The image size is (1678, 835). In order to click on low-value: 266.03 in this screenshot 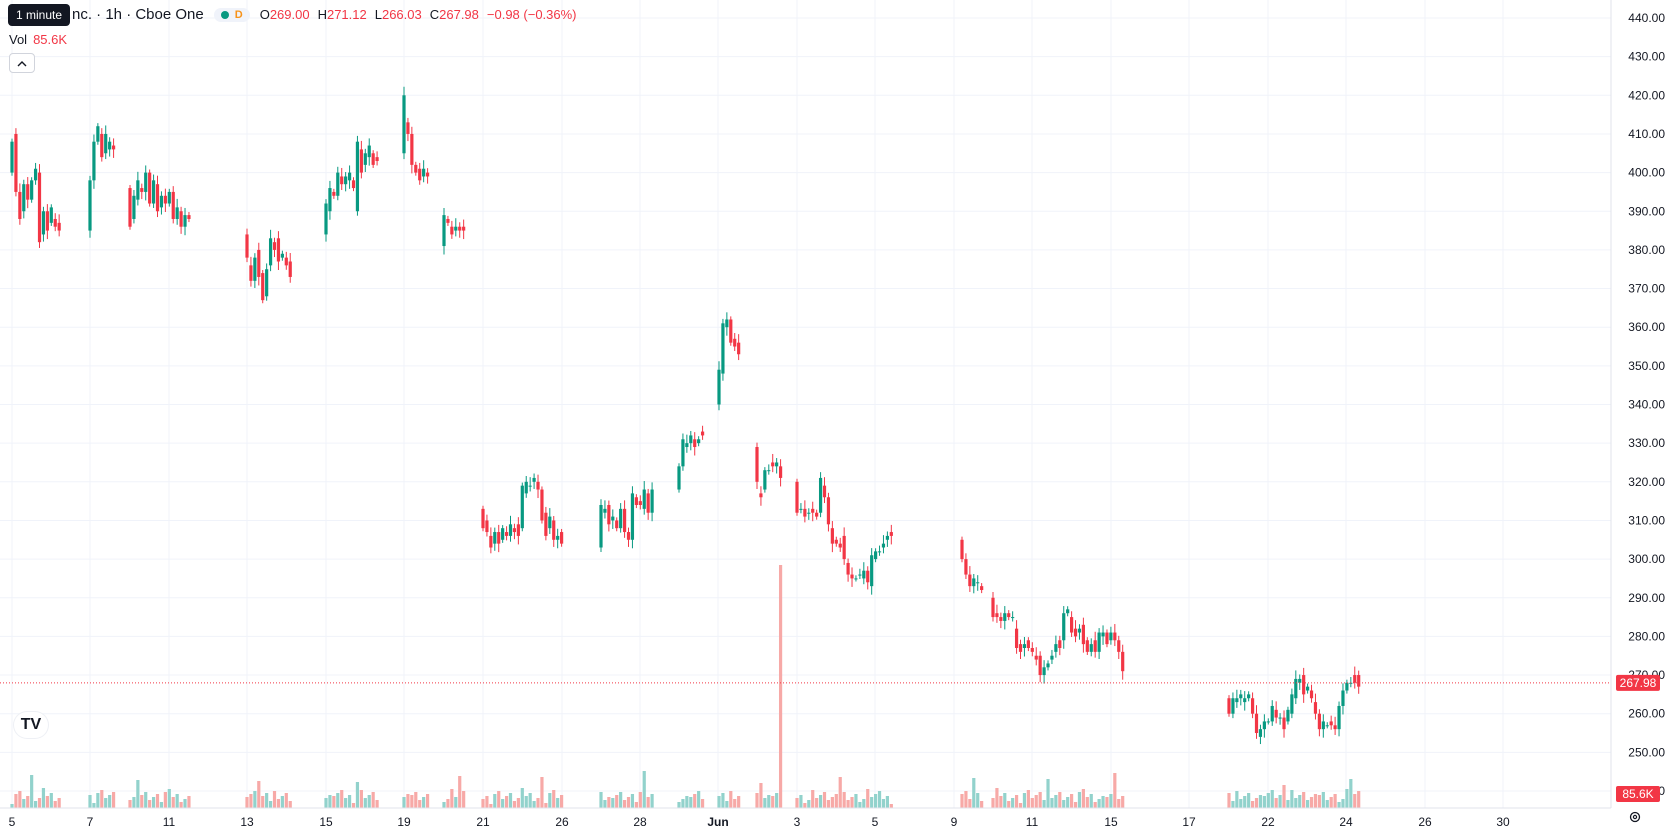, I will do `click(401, 14)`.